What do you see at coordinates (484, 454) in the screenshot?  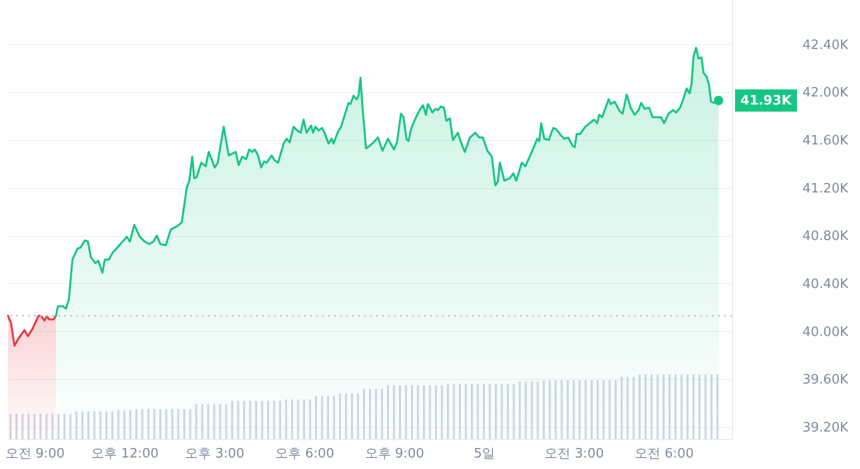 I see `x-tick-label: 5일` at bounding box center [484, 454].